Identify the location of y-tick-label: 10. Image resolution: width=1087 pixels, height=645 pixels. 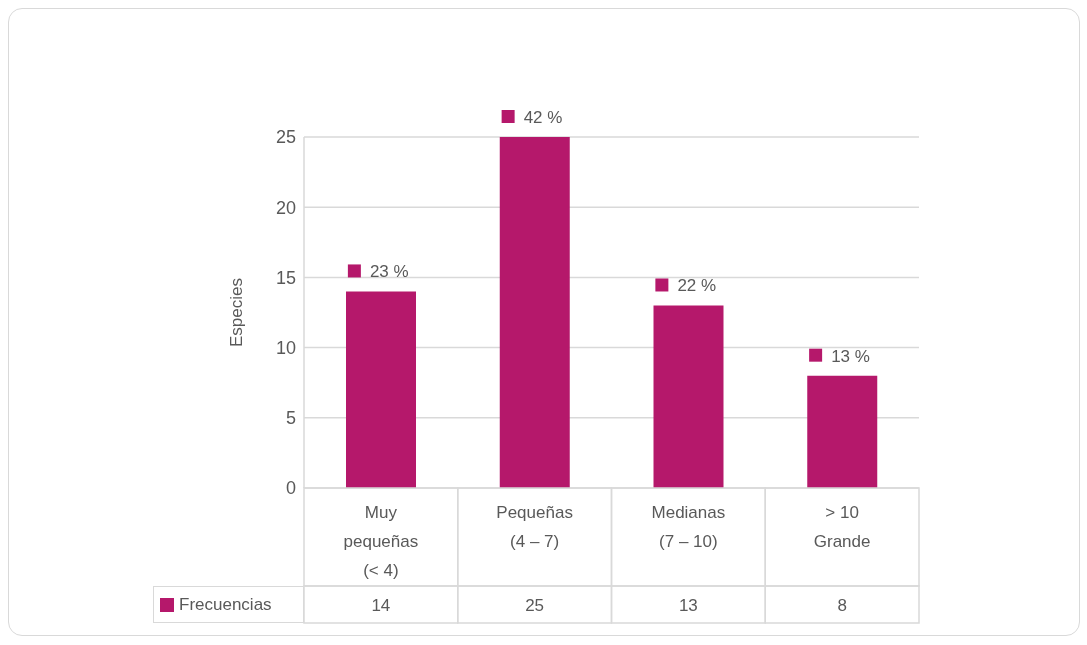
(285, 347).